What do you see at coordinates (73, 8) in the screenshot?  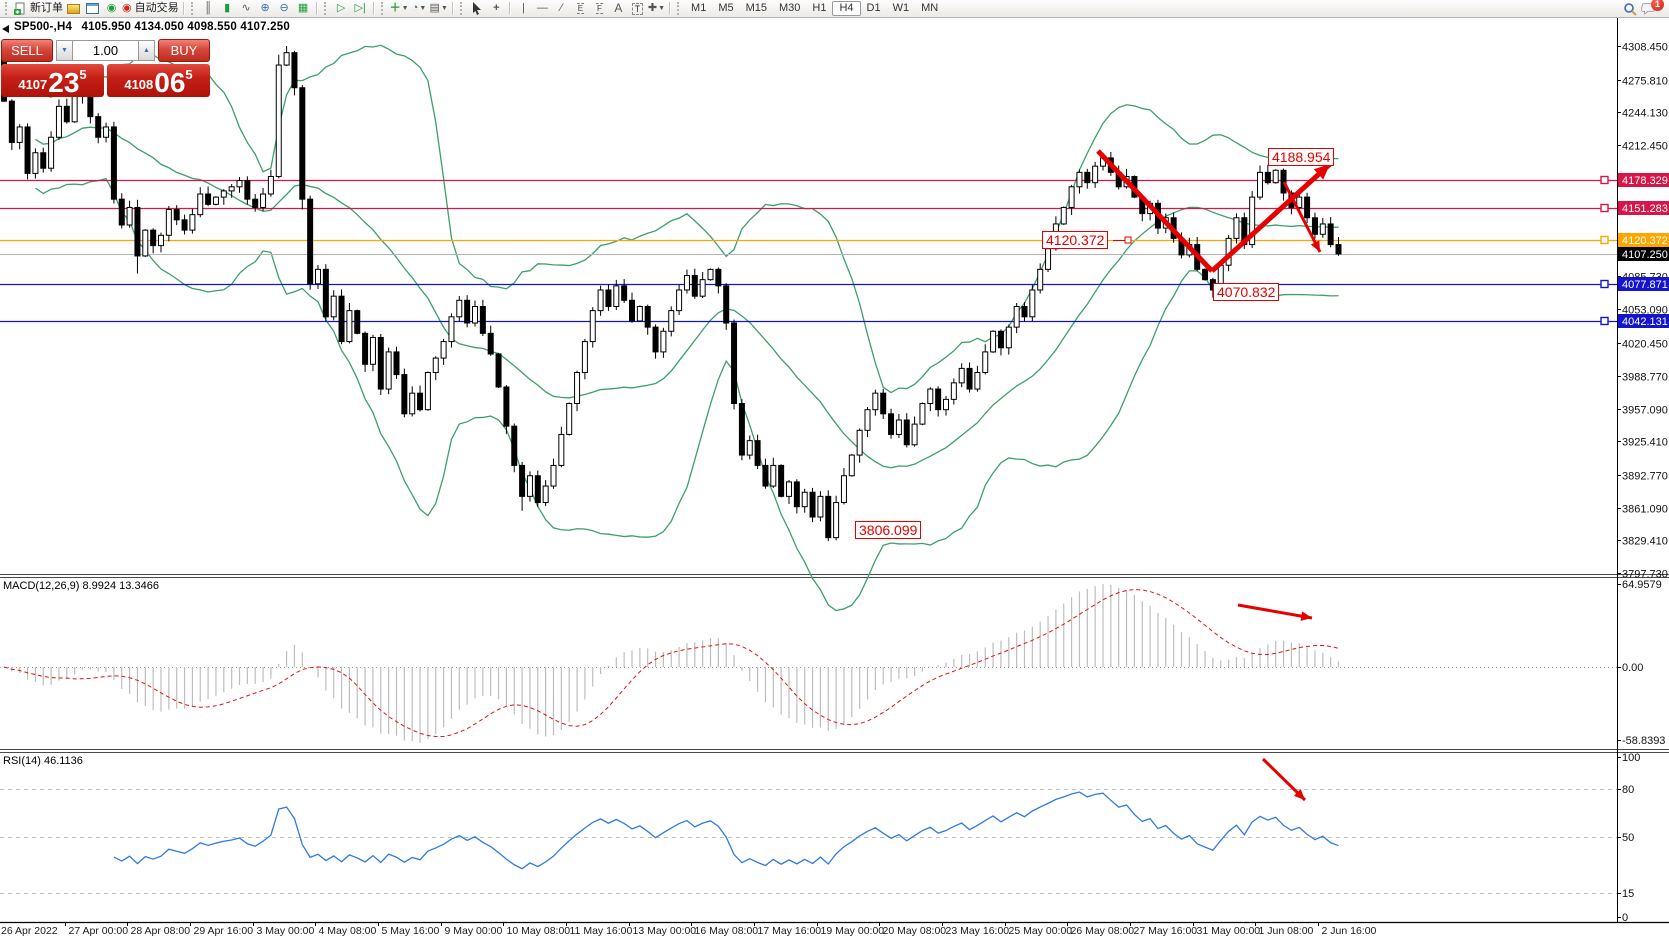 I see `deposit-icon` at bounding box center [73, 8].